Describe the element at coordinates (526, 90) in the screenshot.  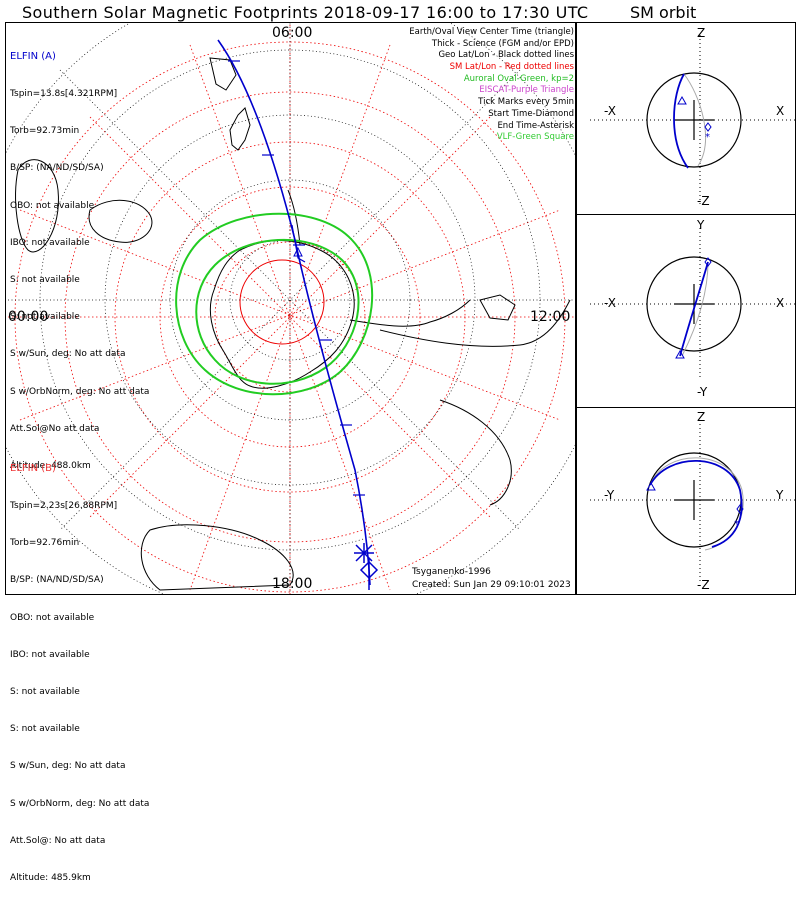
I see `legend-item: EISCAT-Purple Triangle` at that location.